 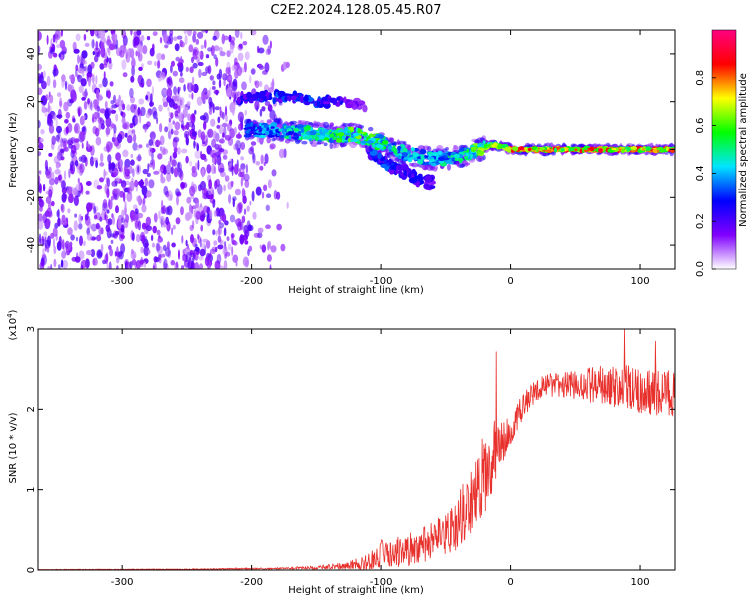 What do you see at coordinates (31, 197) in the screenshot?
I see `y-tick-label: -20` at bounding box center [31, 197].